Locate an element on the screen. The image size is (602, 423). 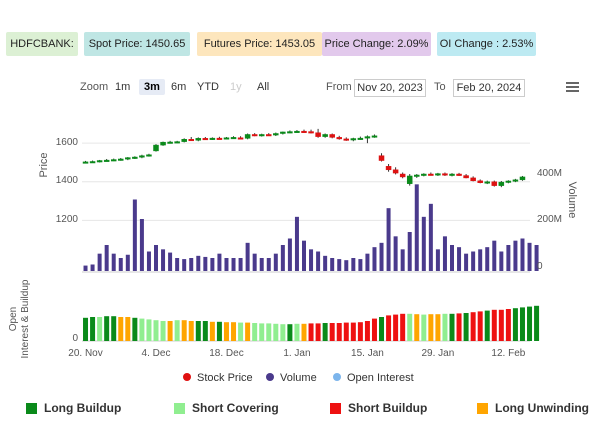
from-date-input: Nov 20, 2023 is located at coordinates (390, 88).